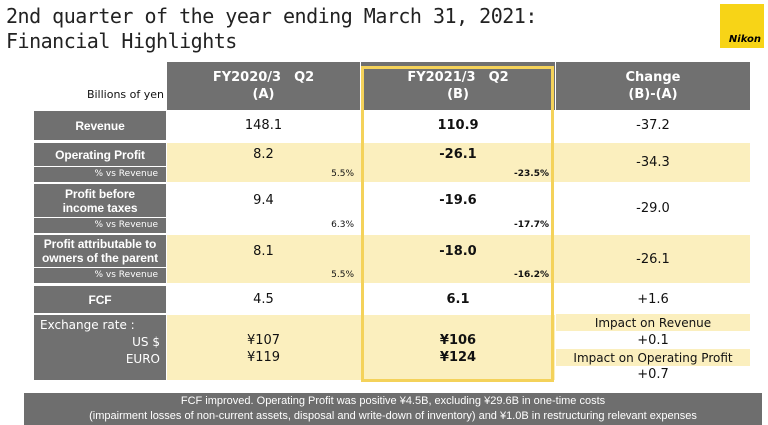  Describe the element at coordinates (653, 299) in the screenshot. I see `fcf-change: +1.6` at that location.